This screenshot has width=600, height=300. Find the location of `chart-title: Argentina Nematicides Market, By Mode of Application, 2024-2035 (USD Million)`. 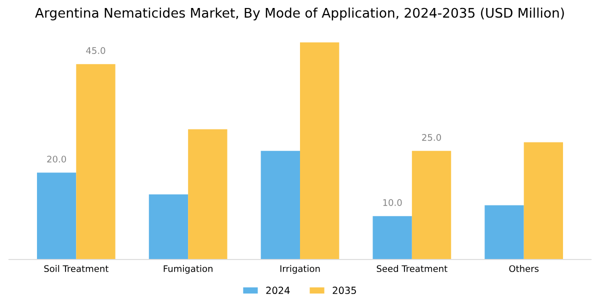

chart-title: Argentina Nematicides Market, By Mode of Application, 2024-2035 (USD Million) is located at coordinates (299, 14).